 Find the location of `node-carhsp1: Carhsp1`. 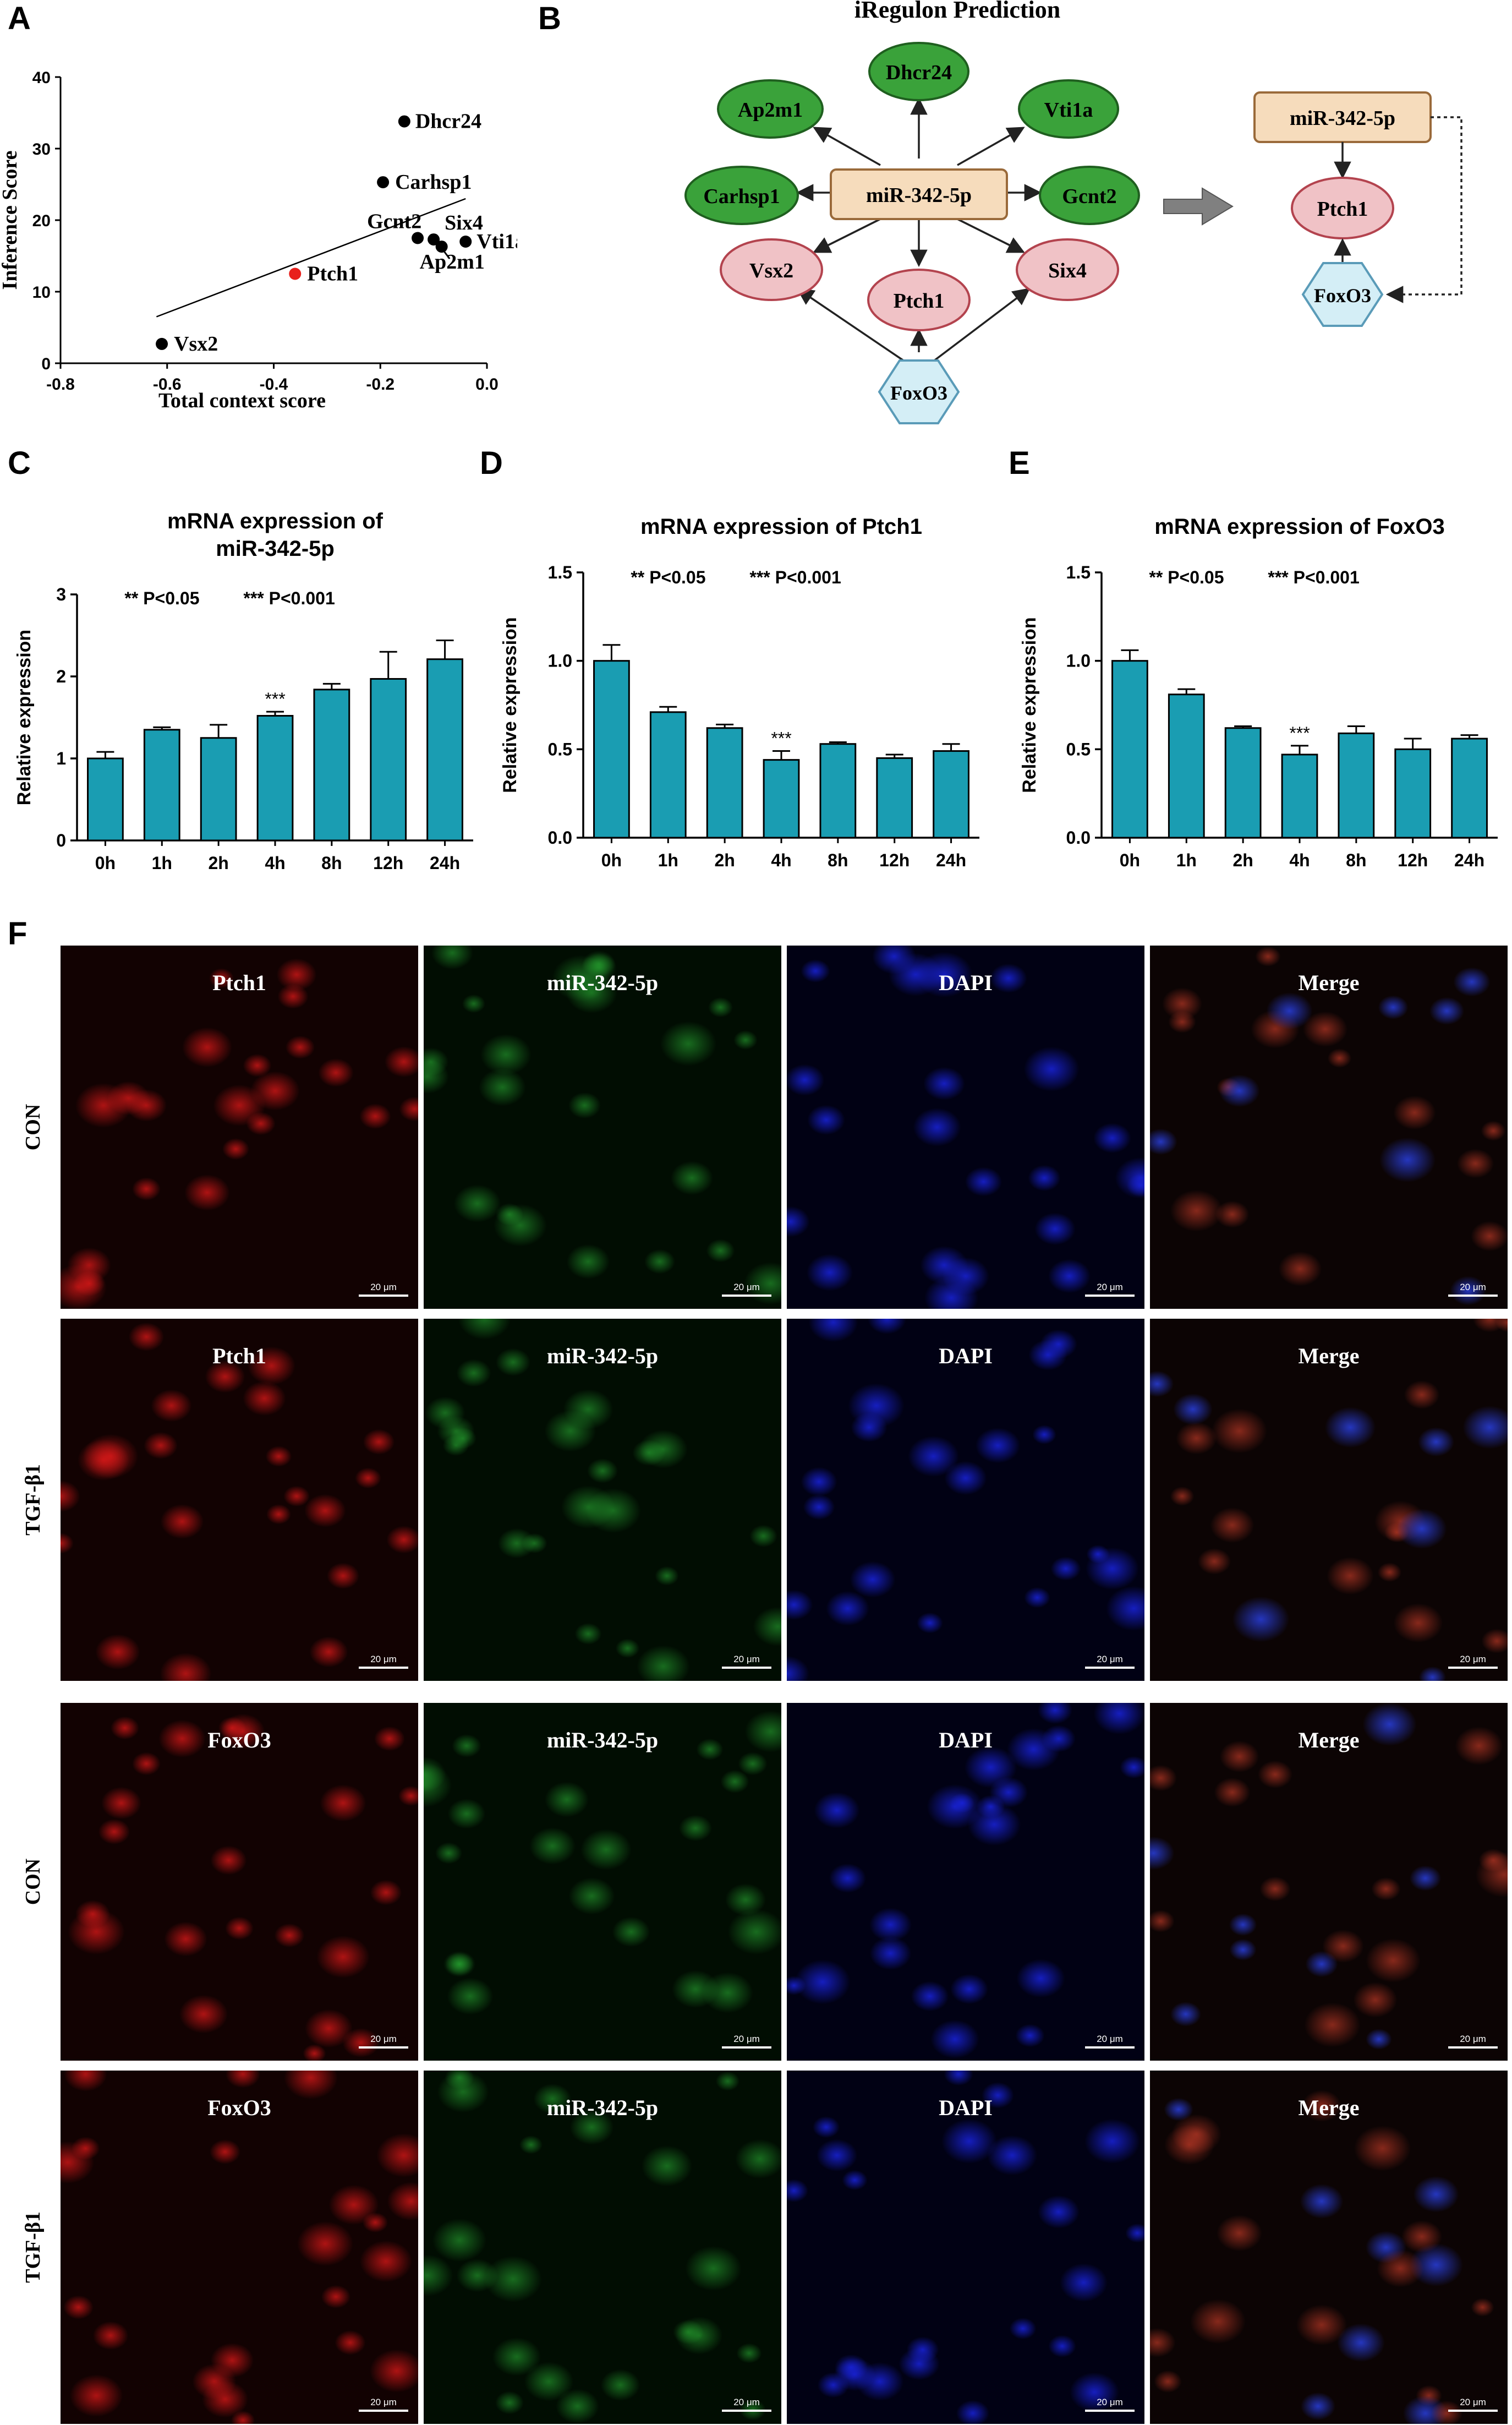

node-carhsp1: Carhsp1 is located at coordinates (741, 195).